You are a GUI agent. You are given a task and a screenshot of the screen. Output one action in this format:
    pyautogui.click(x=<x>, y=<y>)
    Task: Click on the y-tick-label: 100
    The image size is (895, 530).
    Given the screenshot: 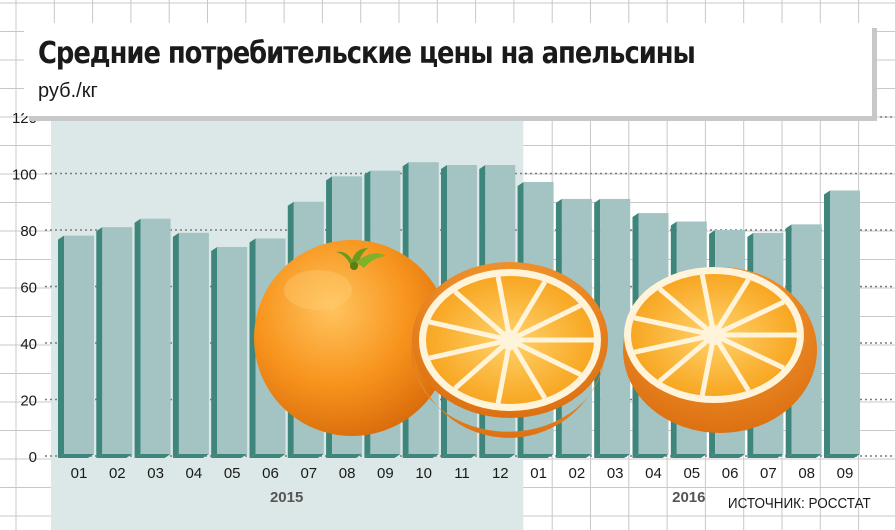 What is the action you would take?
    pyautogui.click(x=24, y=175)
    